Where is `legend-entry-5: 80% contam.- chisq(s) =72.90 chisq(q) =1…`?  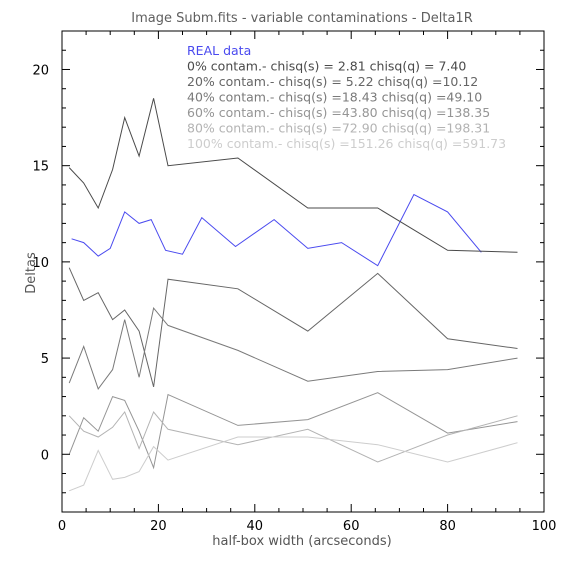 legend-entry-5: 80% contam.- chisq(s) =72.90 chisq(q) =1… is located at coordinates (338, 128).